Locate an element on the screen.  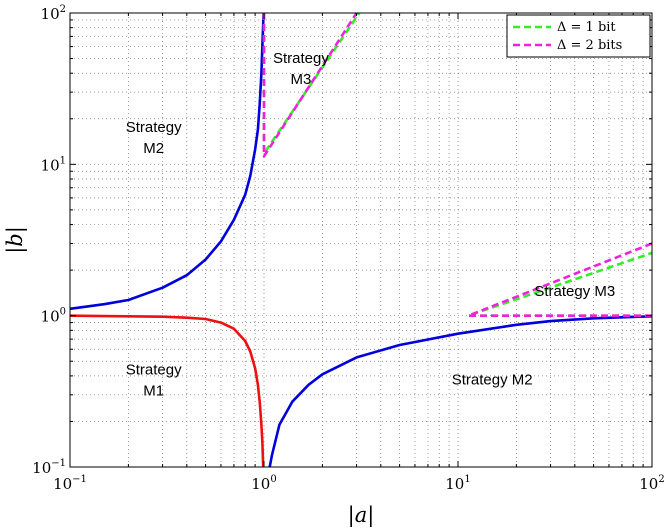
x-tick-label: 10¹ is located at coordinates (457, 483).